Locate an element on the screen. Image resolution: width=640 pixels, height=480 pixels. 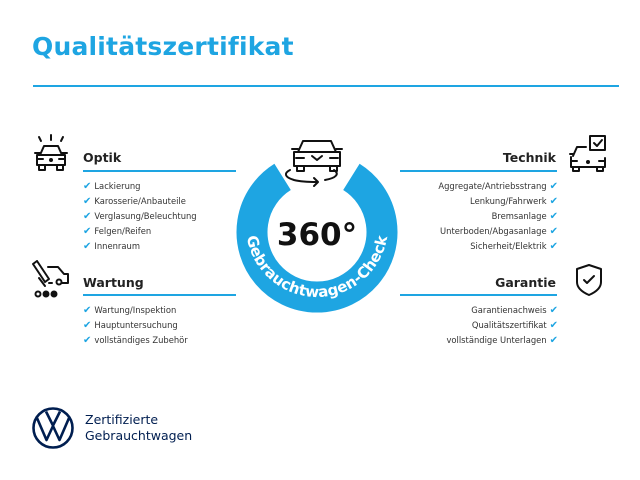
optik-divider is located at coordinates (159, 171).